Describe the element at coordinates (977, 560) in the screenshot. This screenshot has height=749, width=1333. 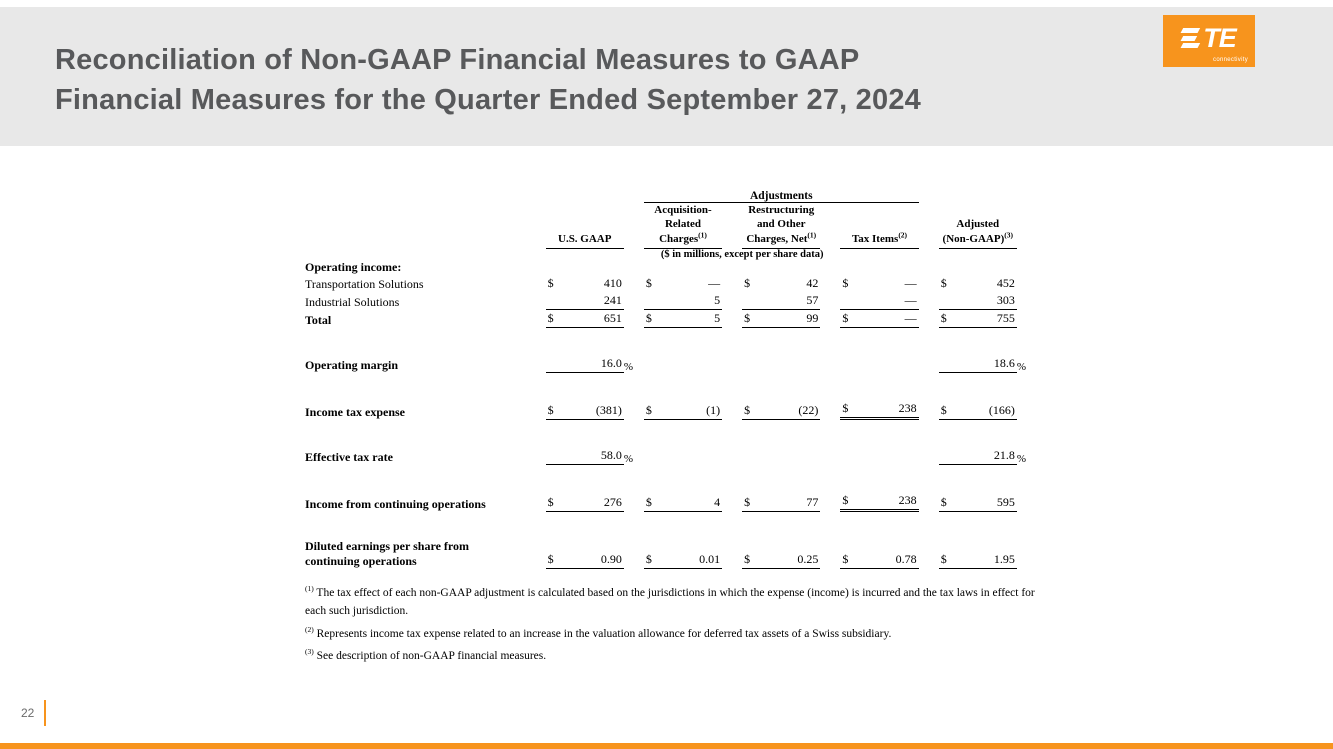
I see `amount-adjusted: $1.95` at that location.